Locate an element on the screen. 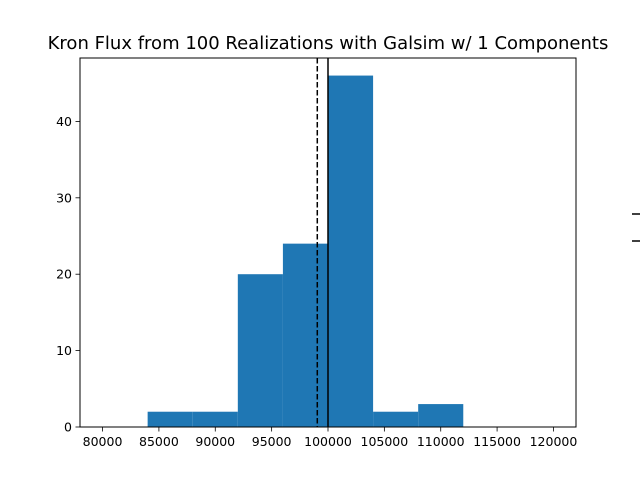 Image resolution: width=640 pixels, height=480 pixels. x-tick-label: 80000 is located at coordinates (103, 441).